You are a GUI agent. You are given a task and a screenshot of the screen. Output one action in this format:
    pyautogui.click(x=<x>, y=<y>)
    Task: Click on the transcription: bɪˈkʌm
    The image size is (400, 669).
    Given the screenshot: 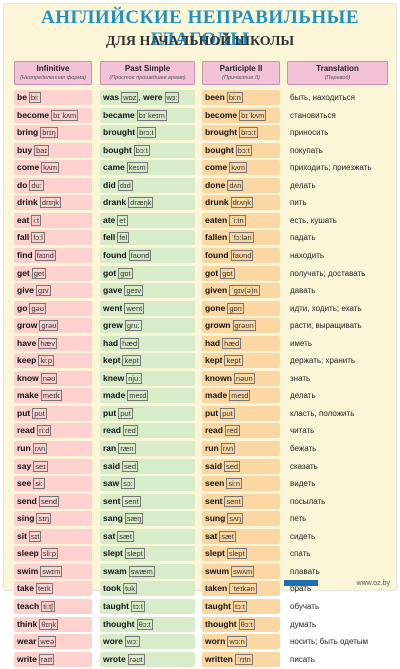 What is the action you would take?
    pyautogui.click(x=253, y=115)
    